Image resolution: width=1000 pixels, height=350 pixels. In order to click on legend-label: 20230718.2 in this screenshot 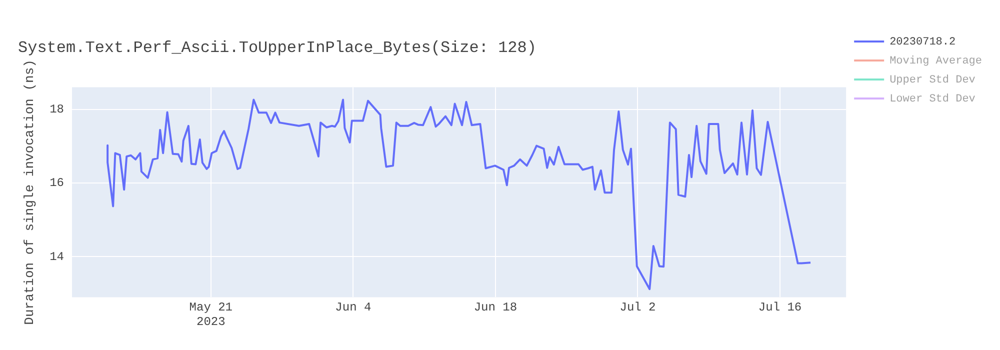, I will do `click(923, 42)`.